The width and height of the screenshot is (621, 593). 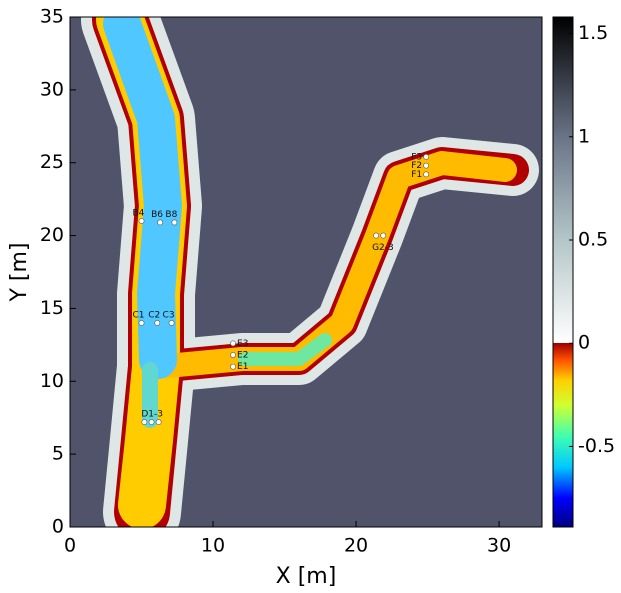 I want to click on station-label: C1, so click(x=139, y=316).